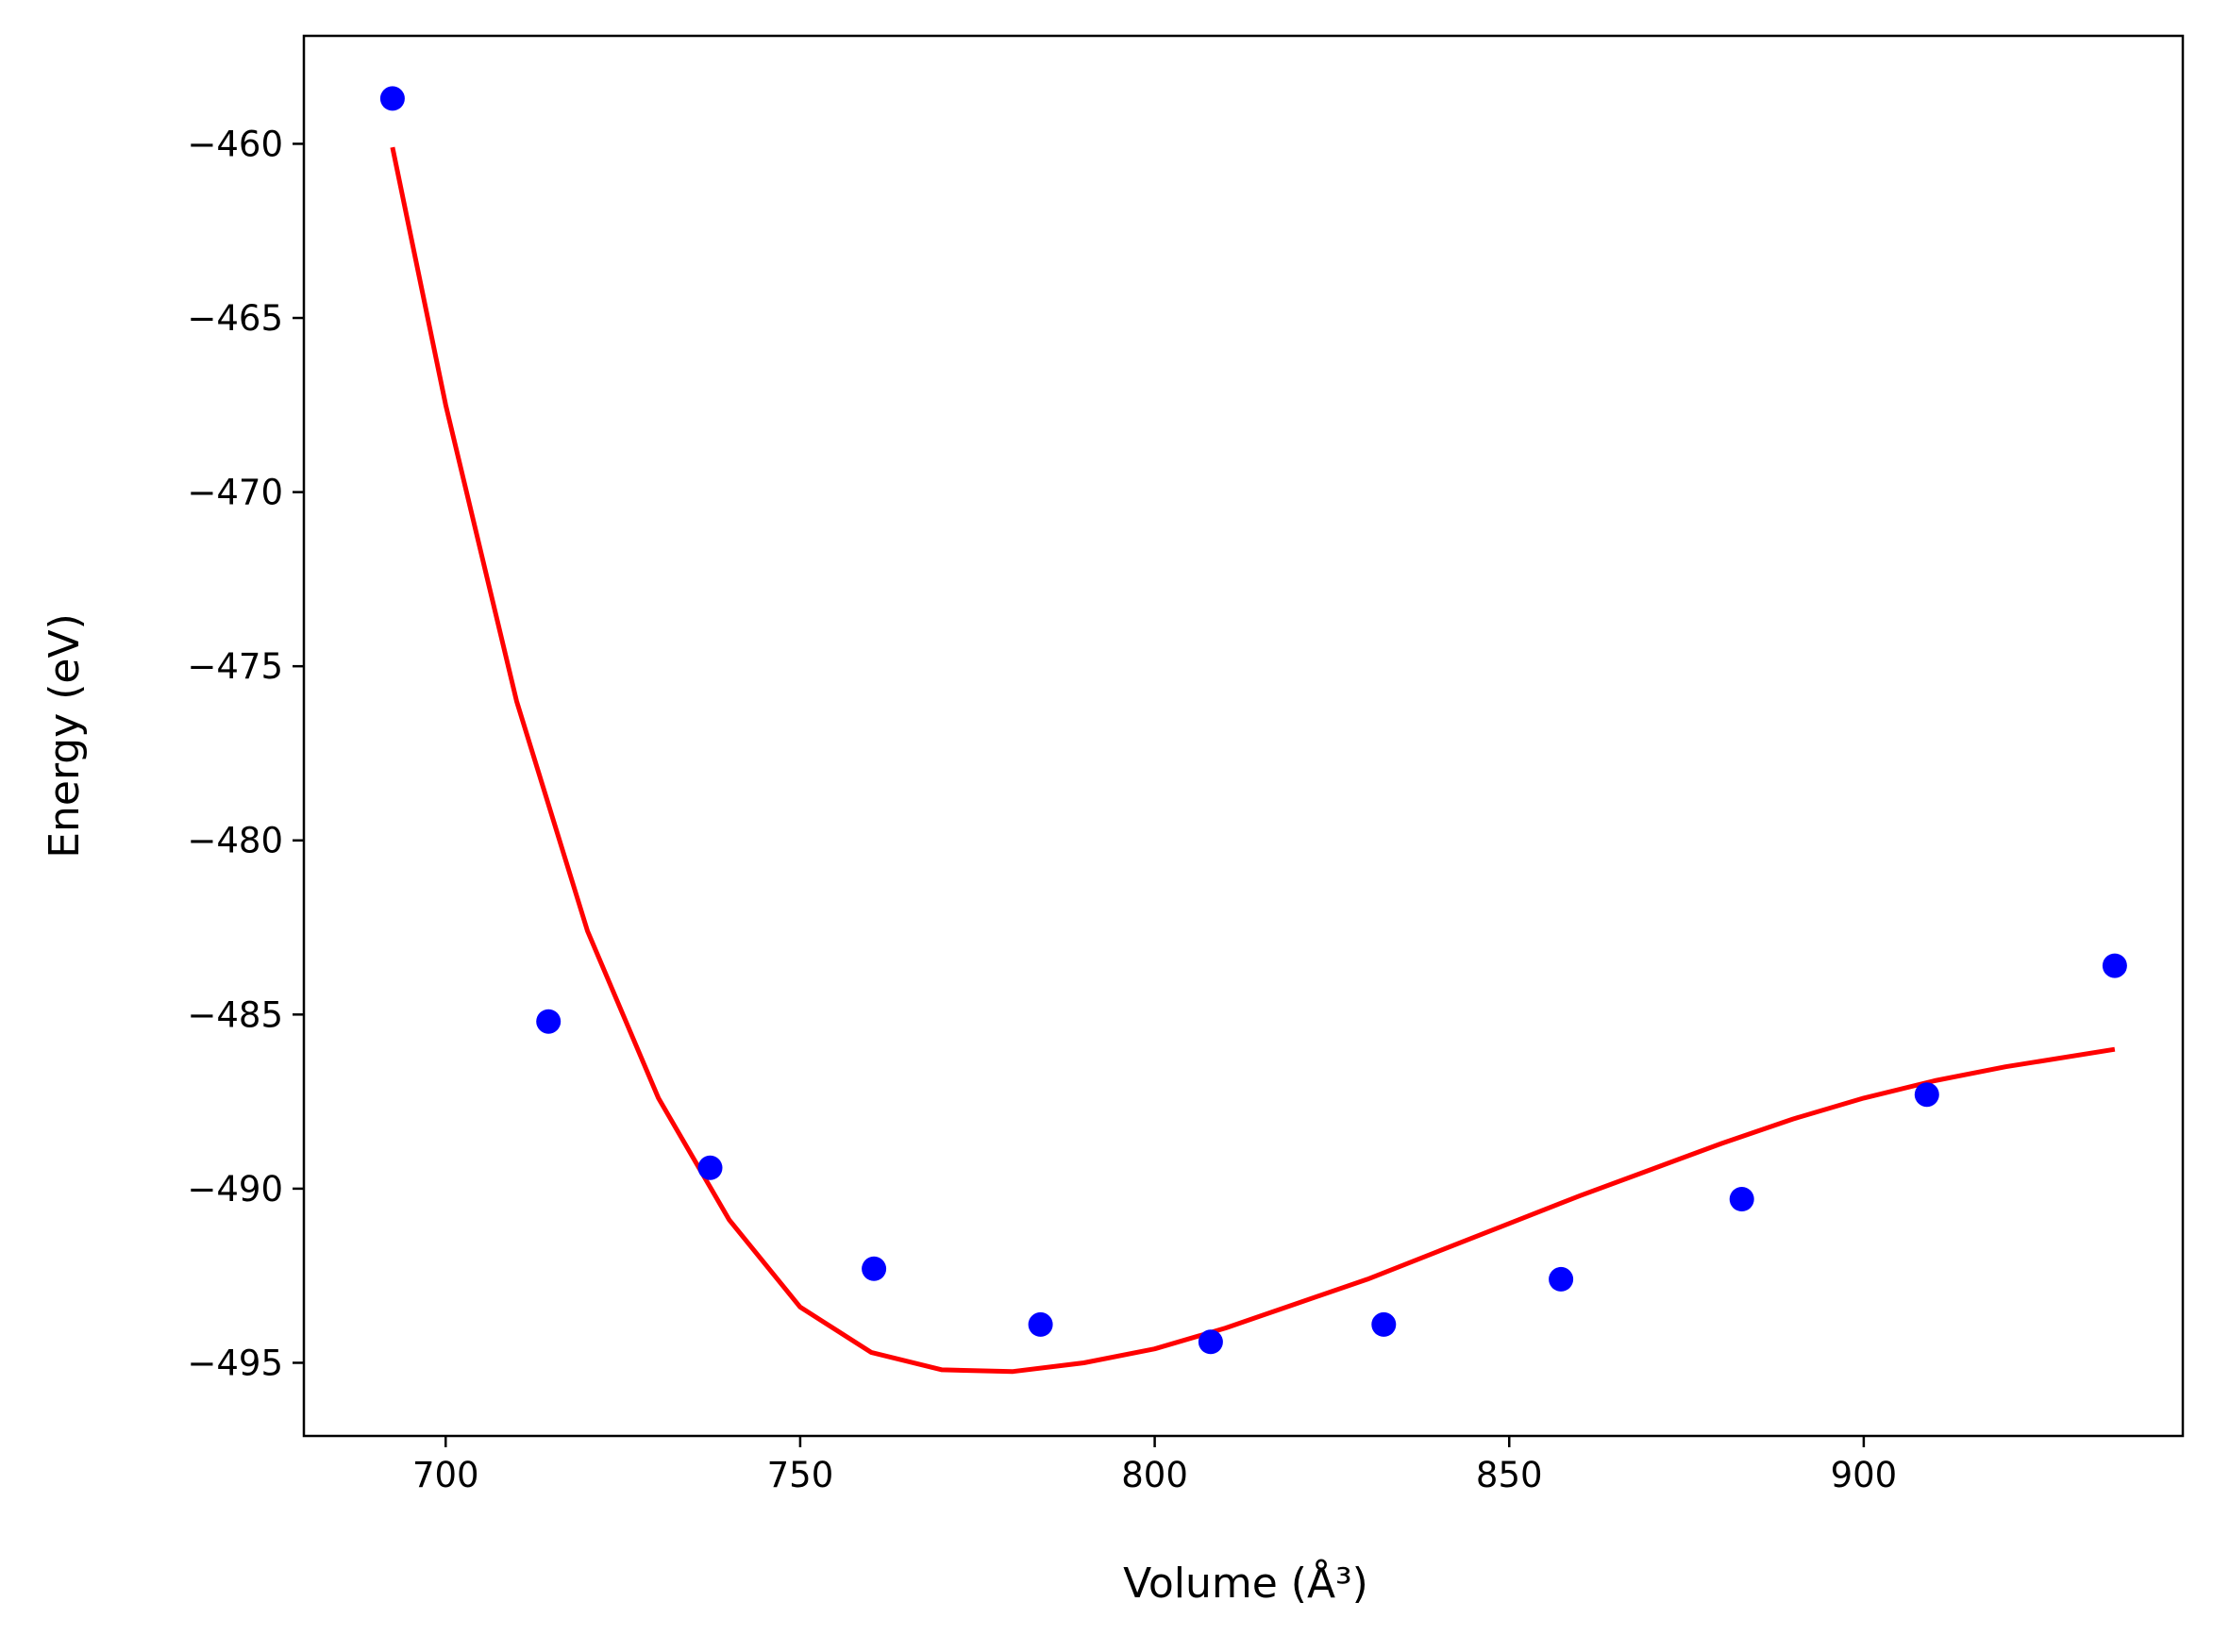 This screenshot has height=1652, width=2213. Describe the element at coordinates (235, 318) in the screenshot. I see `y-tick-label: −465` at that location.